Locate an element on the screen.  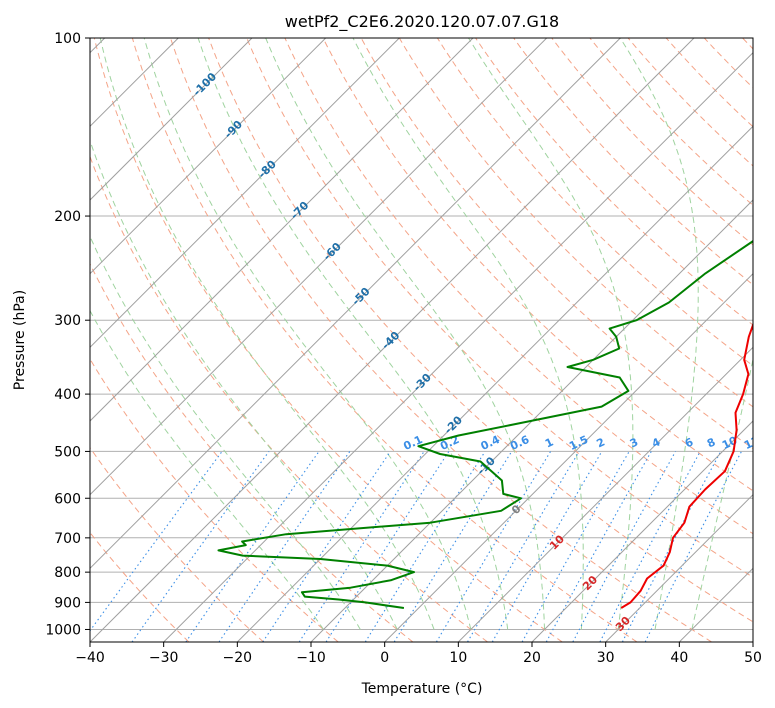
mixing-ratio-label: 3 is located at coordinates (634, 442).